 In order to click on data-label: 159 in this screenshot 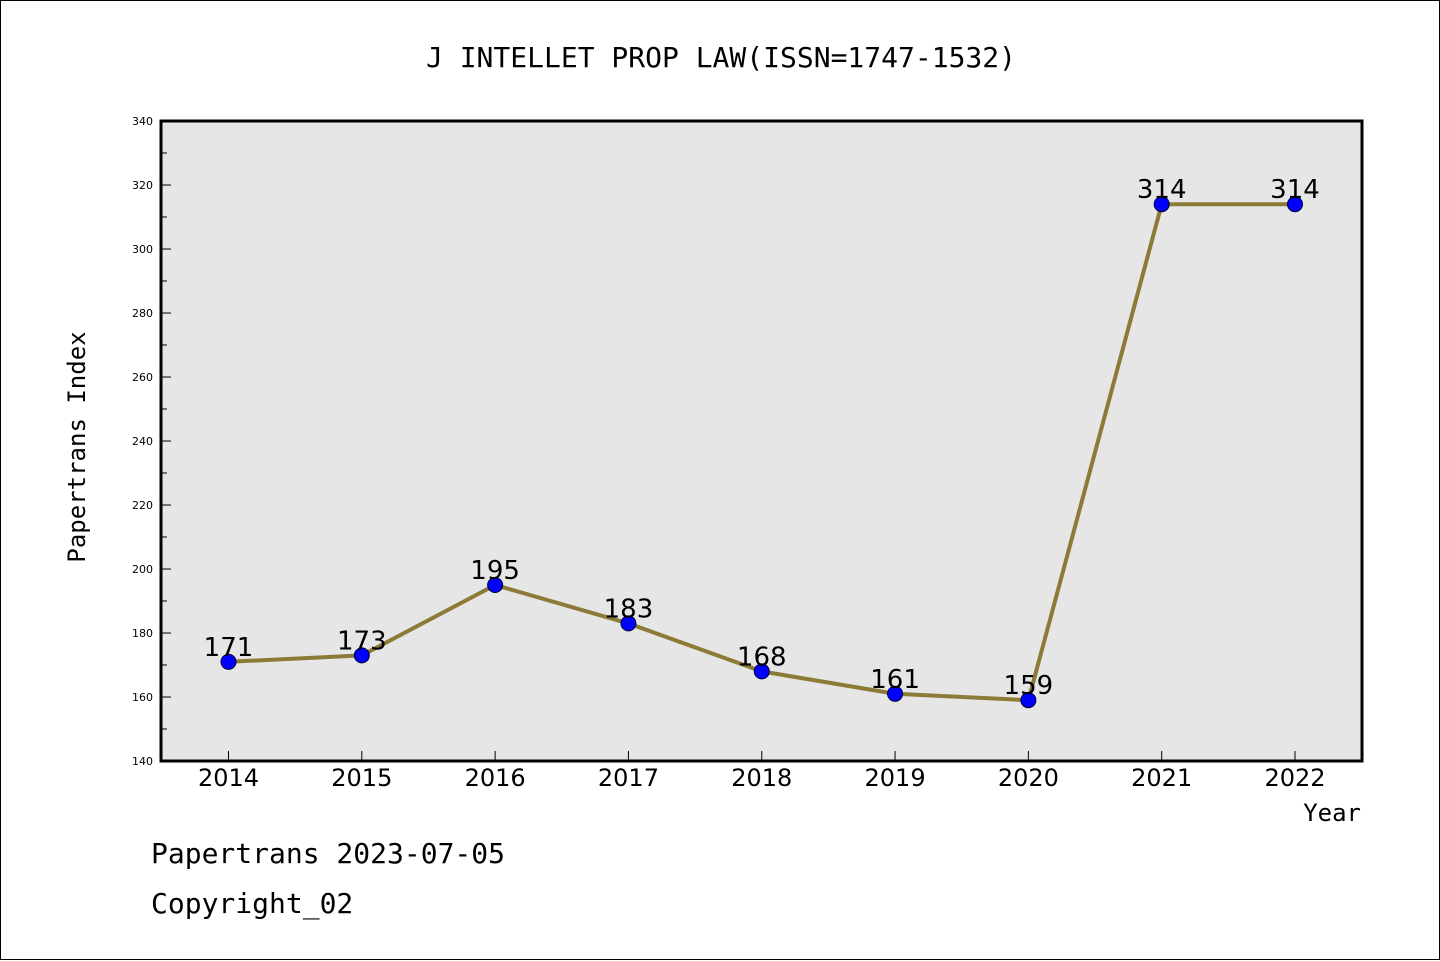, I will do `click(1029, 686)`.